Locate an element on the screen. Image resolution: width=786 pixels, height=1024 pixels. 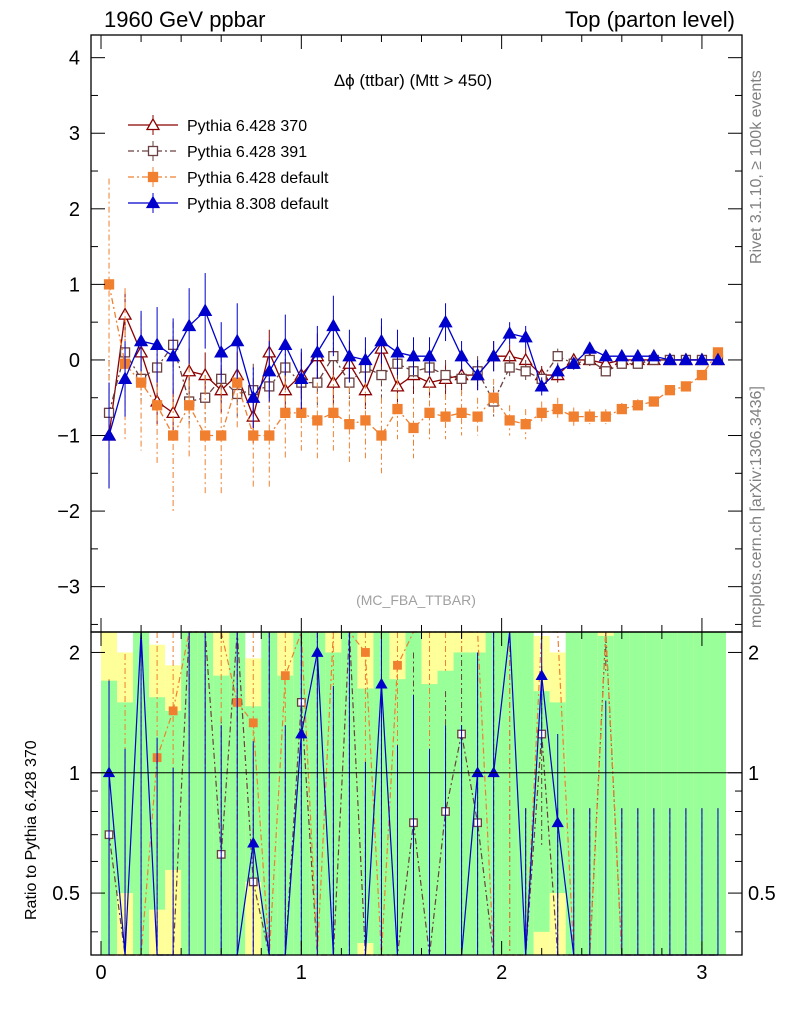
legend-label: Pythia 6.428 370 is located at coordinates (247, 126).